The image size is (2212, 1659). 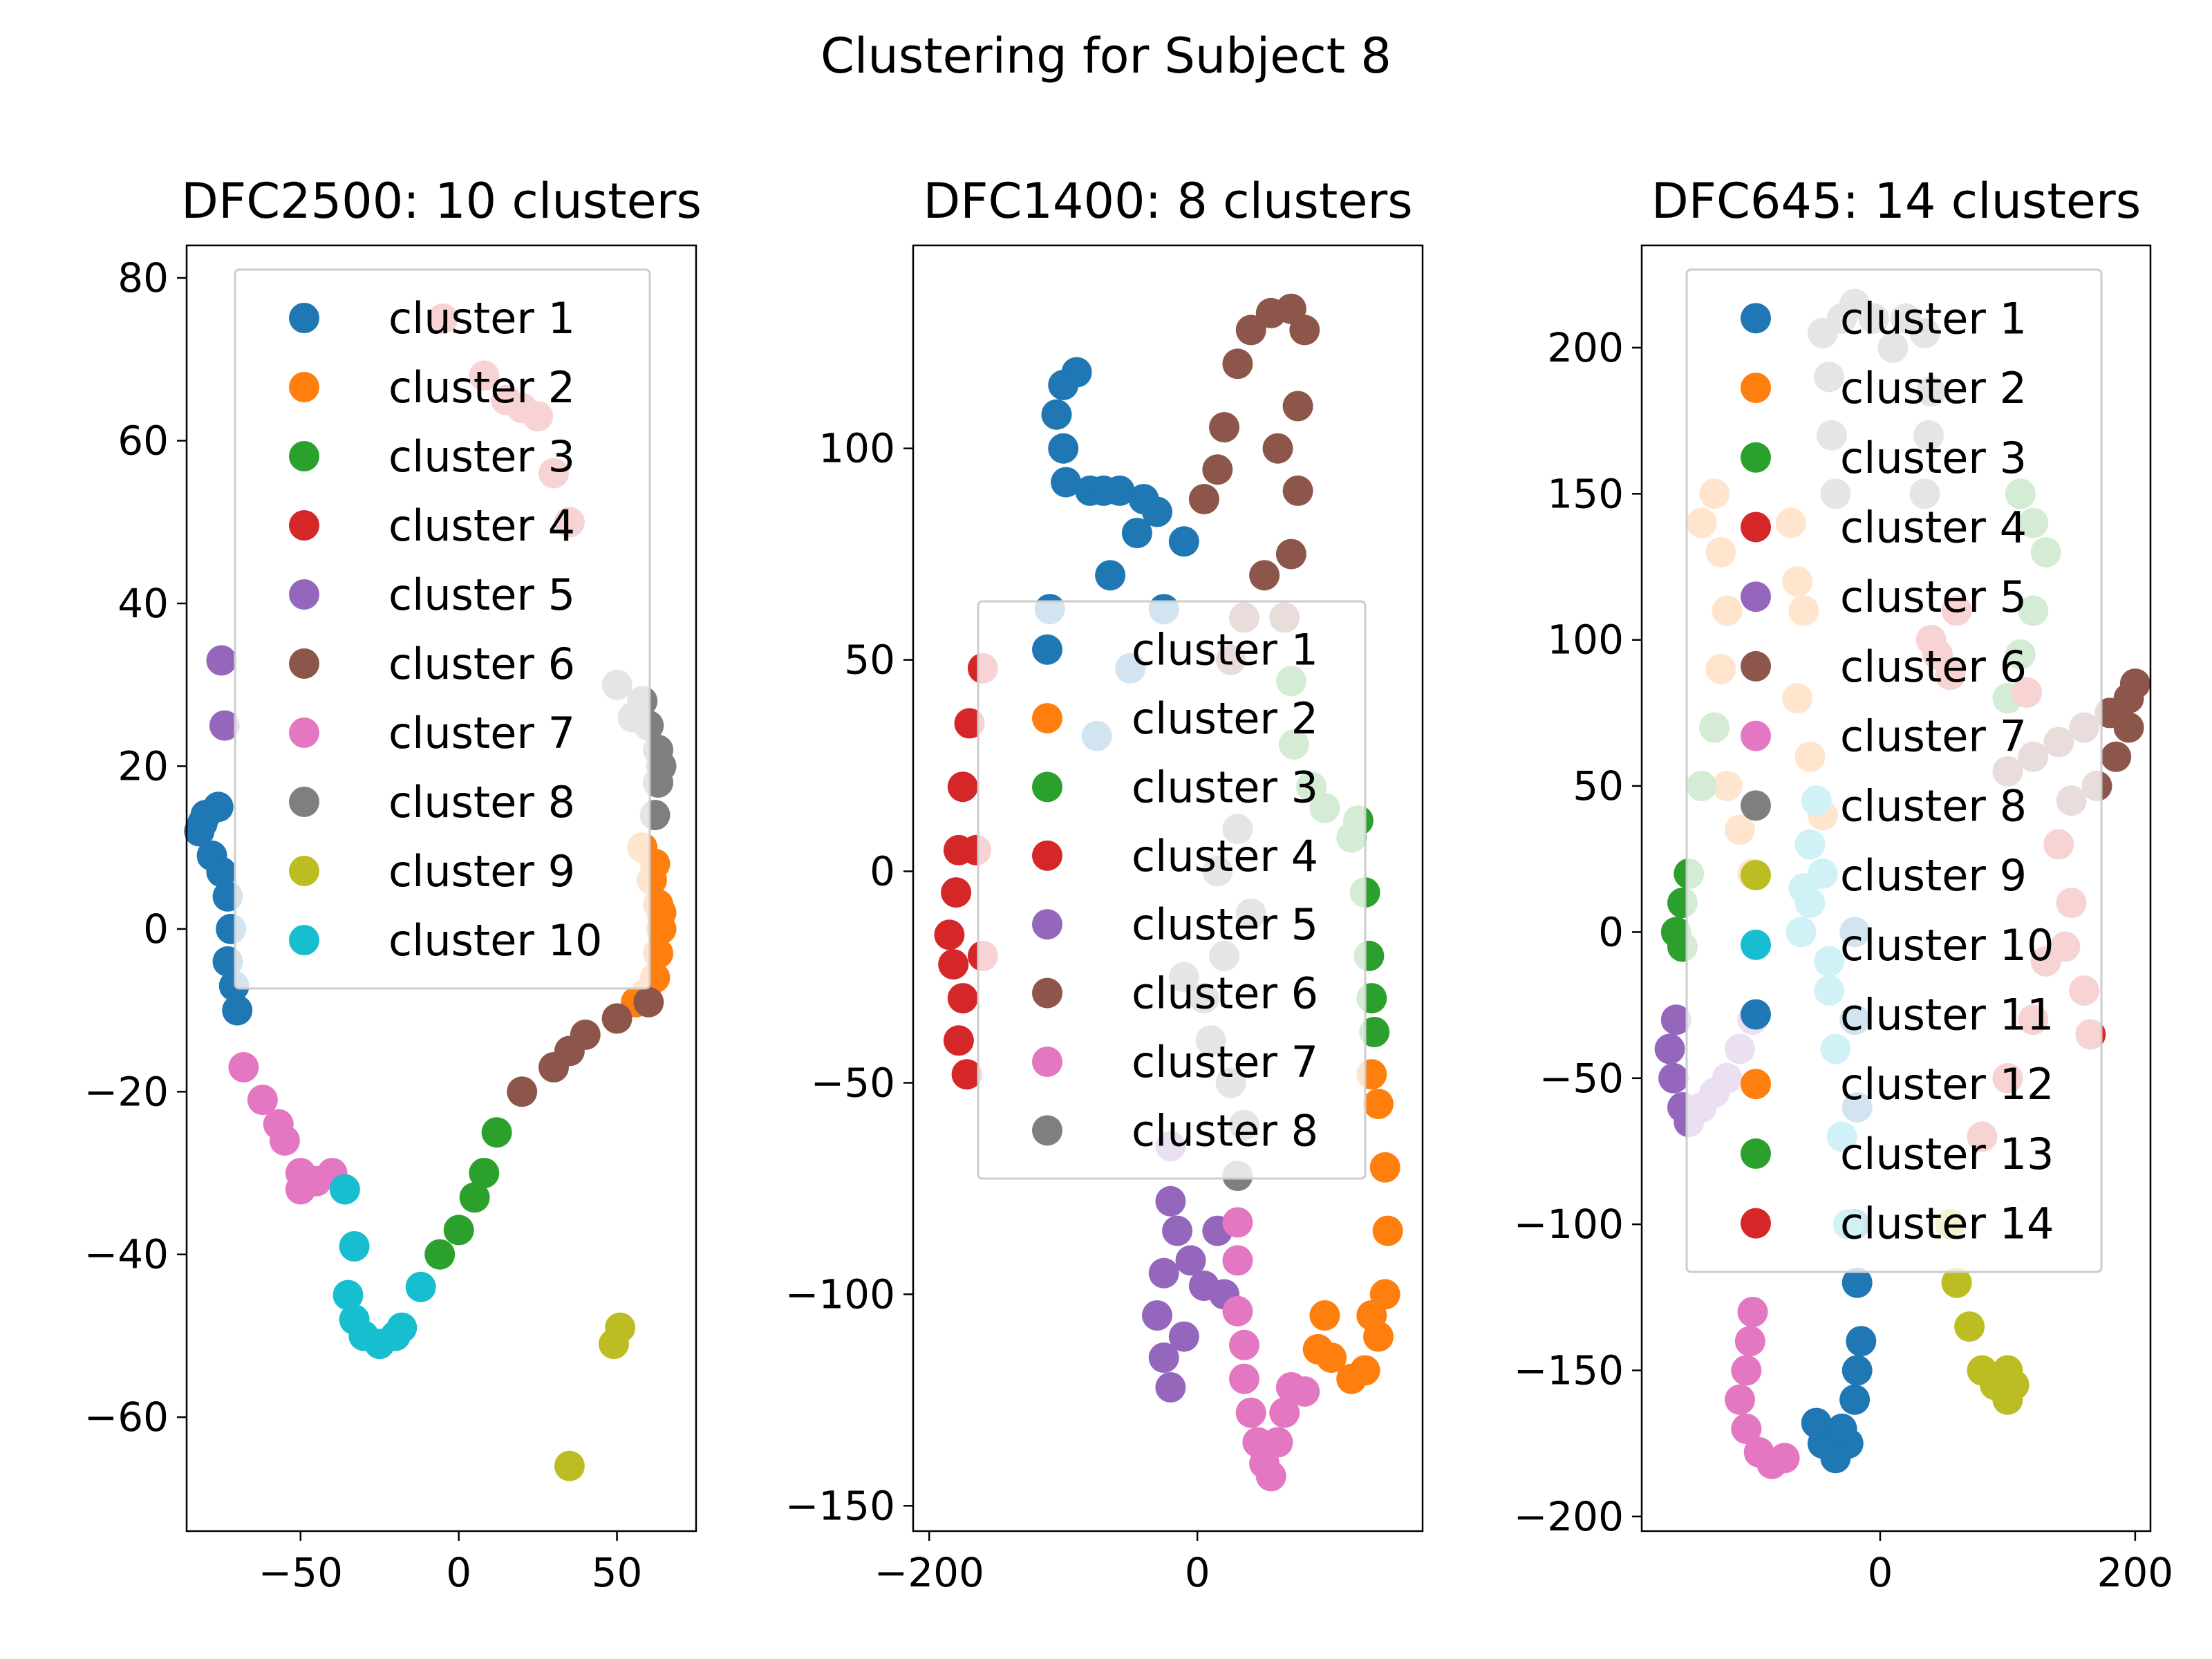 I want to click on y-tick-label: 40, so click(x=143, y=603).